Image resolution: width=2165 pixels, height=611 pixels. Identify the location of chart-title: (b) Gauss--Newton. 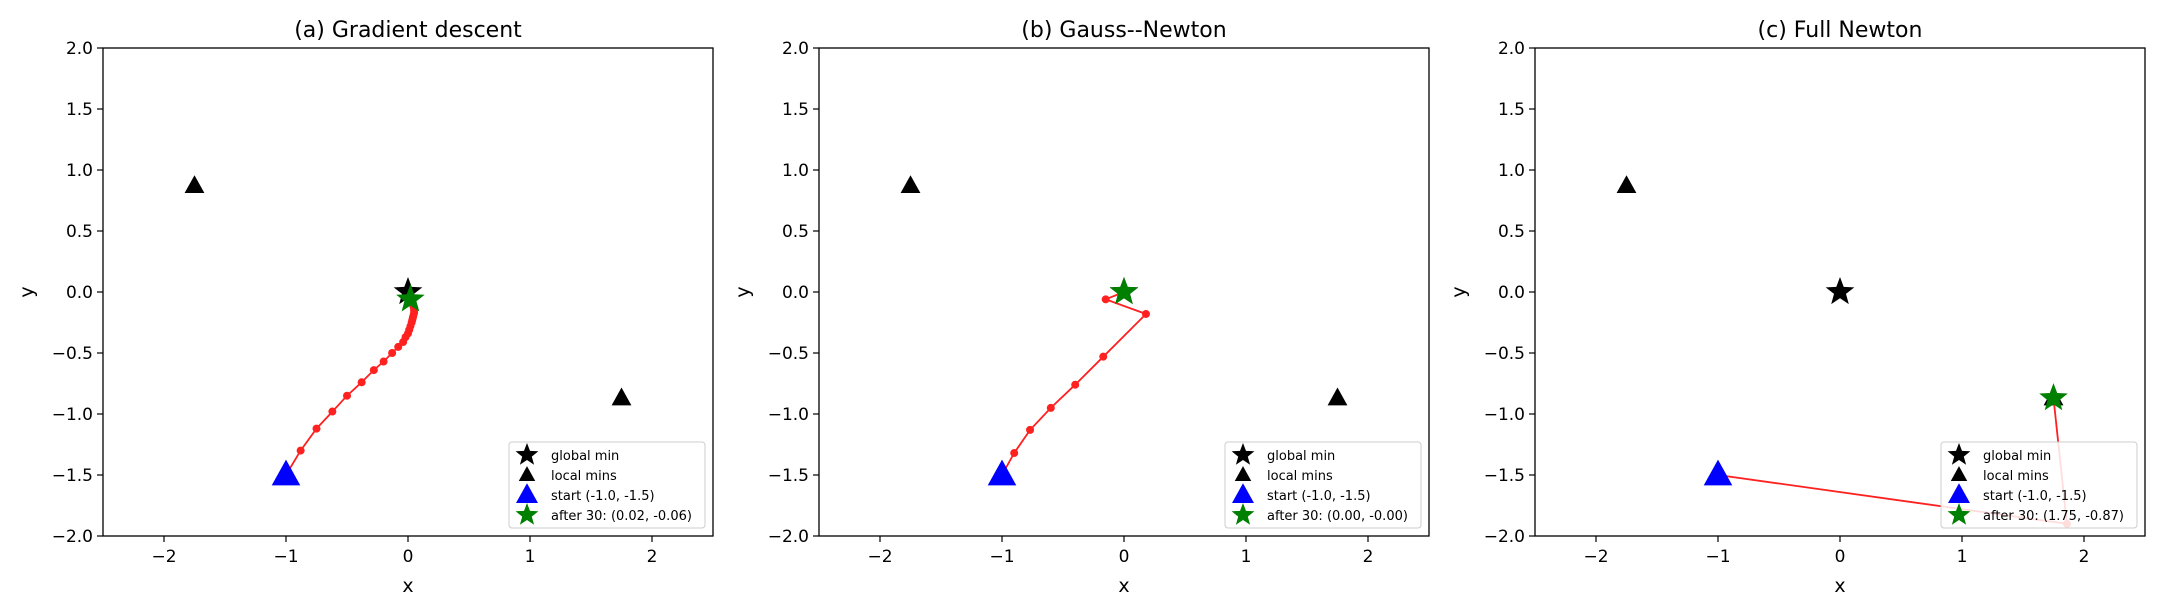
(1123, 30).